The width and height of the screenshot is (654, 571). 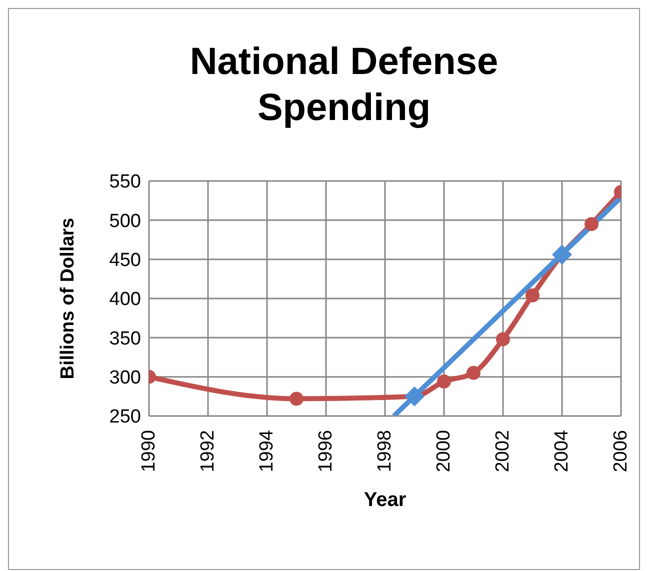 What do you see at coordinates (68, 299) in the screenshot?
I see `y-axis-title: Billions of Dollars` at bounding box center [68, 299].